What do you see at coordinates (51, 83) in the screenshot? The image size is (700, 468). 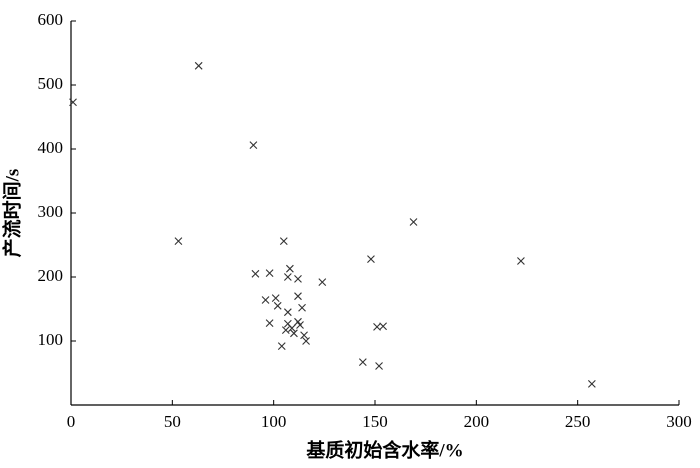 I see `y-tick-label: 500` at bounding box center [51, 83].